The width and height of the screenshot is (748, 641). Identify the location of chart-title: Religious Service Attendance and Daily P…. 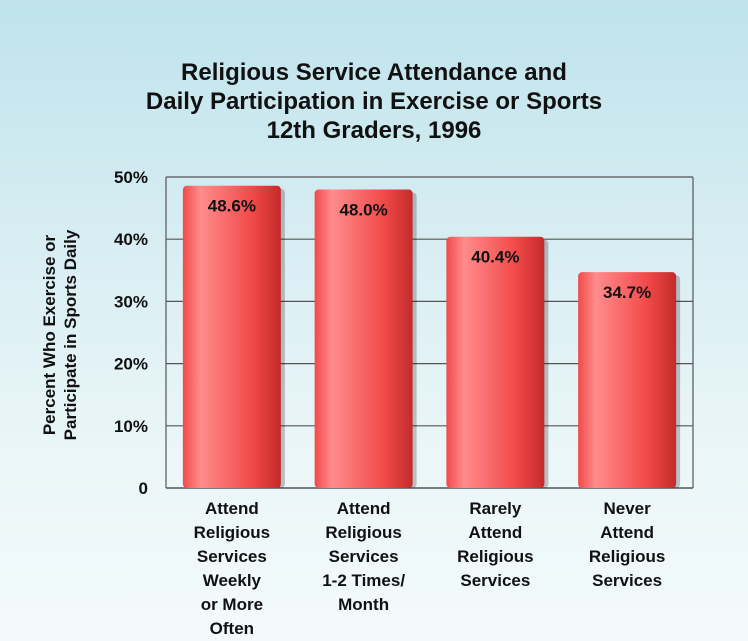
(374, 101).